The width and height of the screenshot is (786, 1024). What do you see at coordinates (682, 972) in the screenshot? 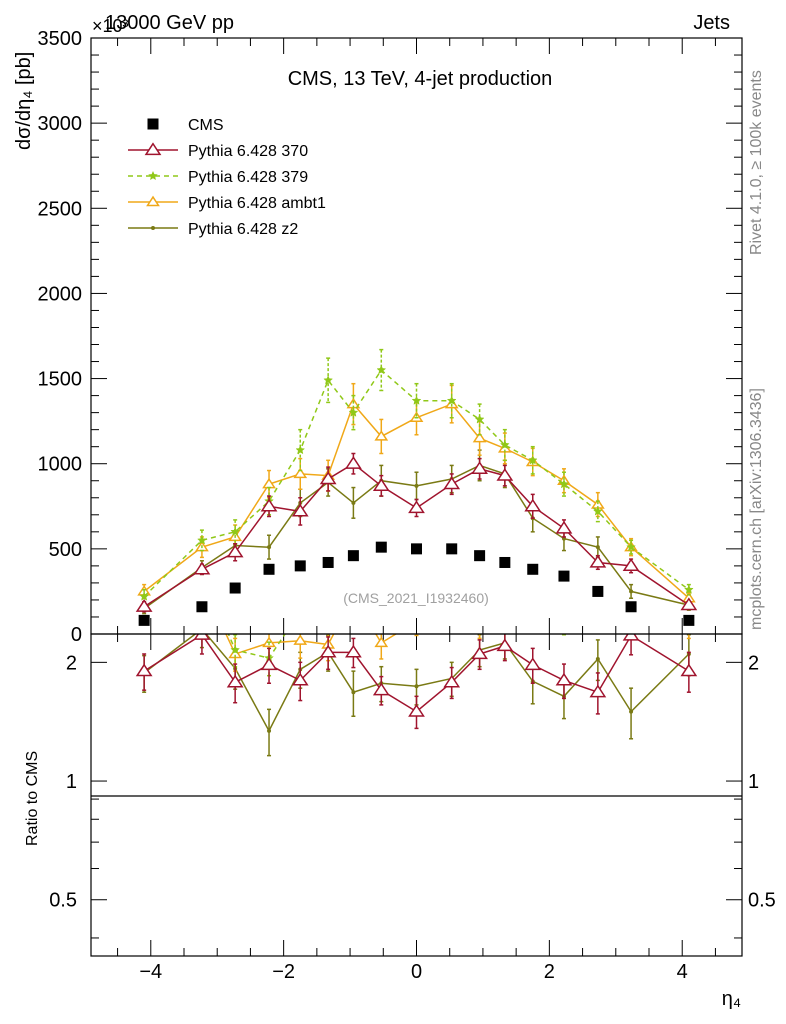
I see `x-tick-label: 4` at bounding box center [682, 972].